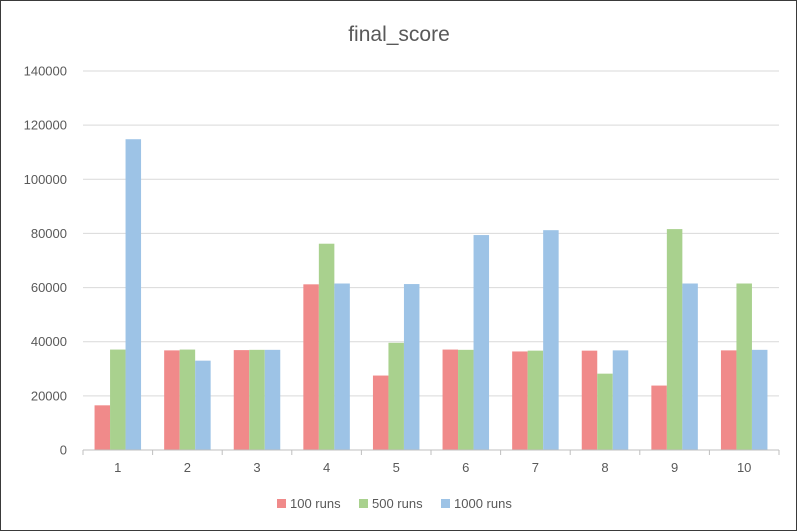  What do you see at coordinates (674, 467) in the screenshot?
I see `x-tick-label: 9` at bounding box center [674, 467].